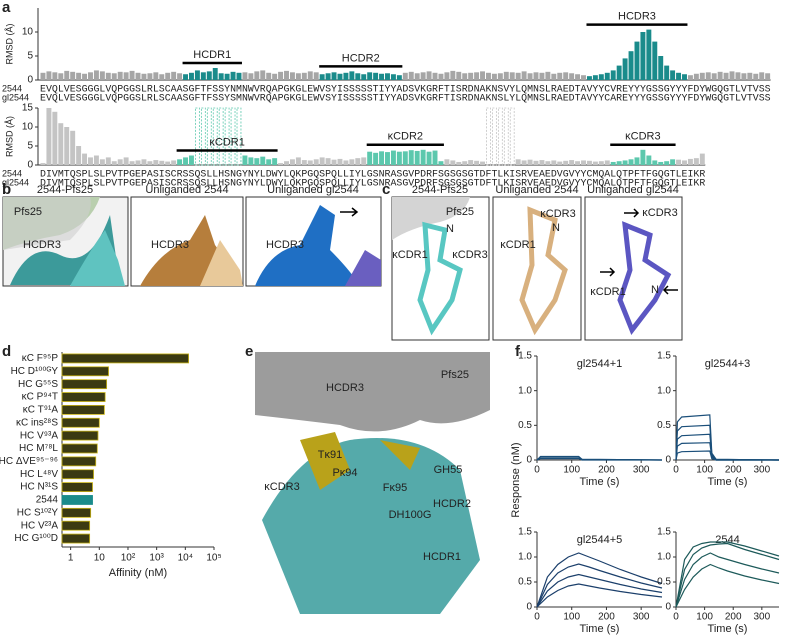  What do you see at coordinates (728, 364) in the screenshot?
I see `chart-title: gl2544+3` at bounding box center [728, 364].